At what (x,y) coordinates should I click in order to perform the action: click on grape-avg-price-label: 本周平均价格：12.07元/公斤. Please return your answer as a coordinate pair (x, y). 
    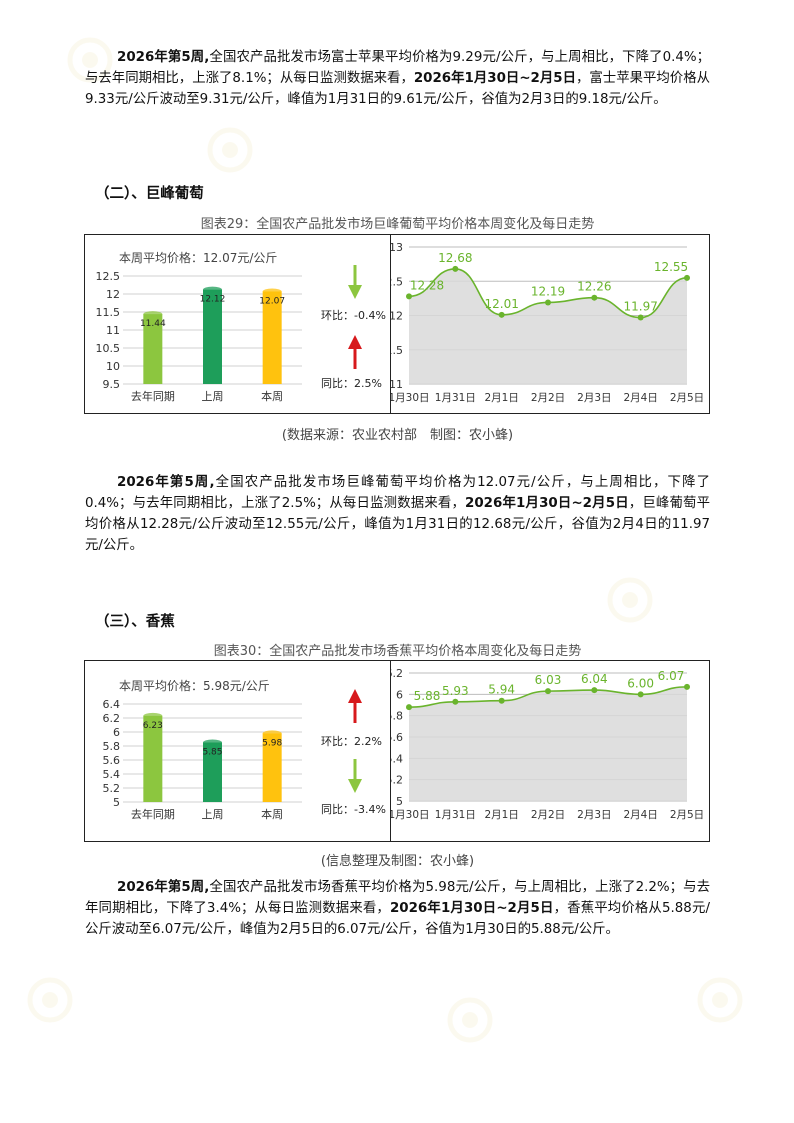
    Looking at the image, I should click on (198, 258).